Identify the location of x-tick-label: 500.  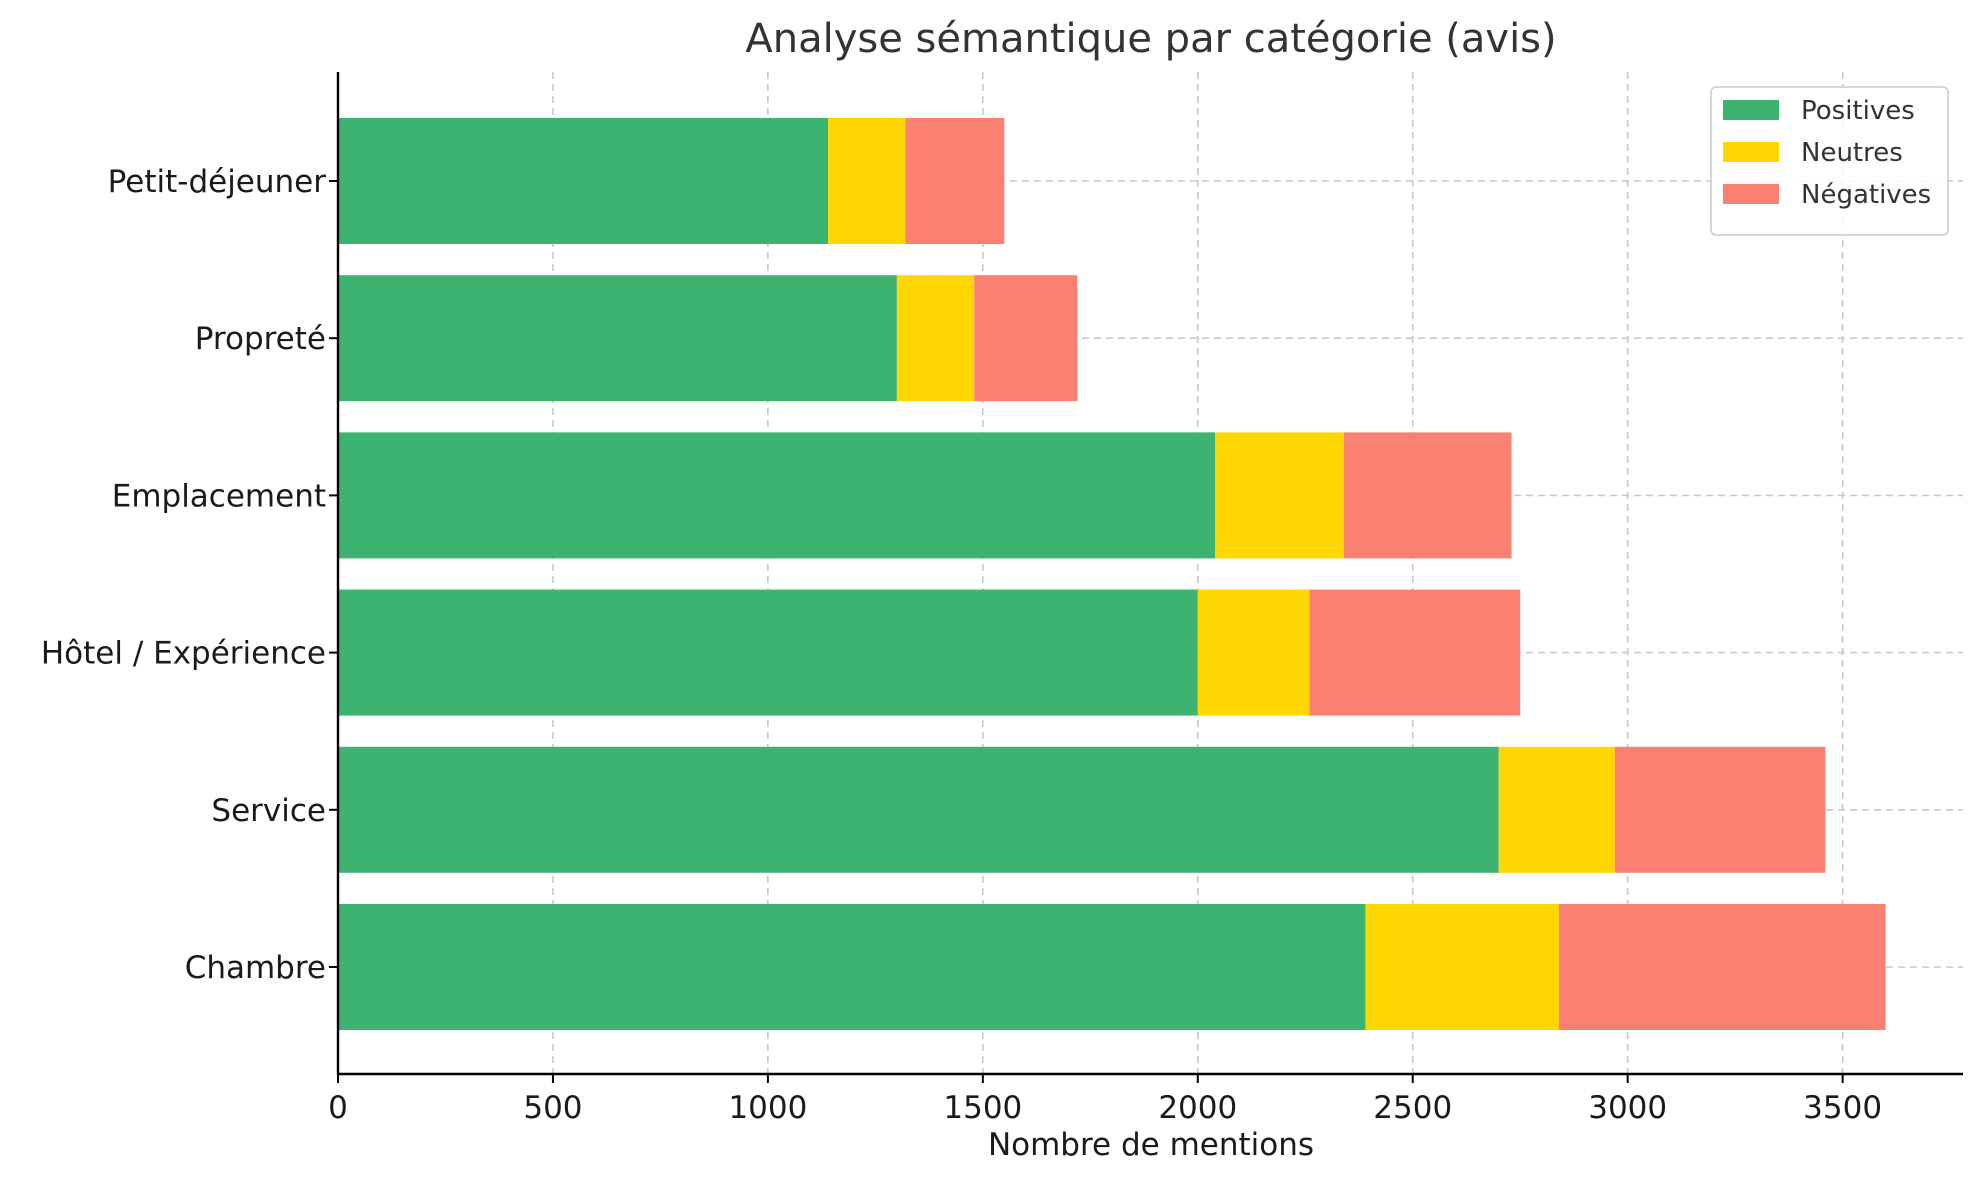
(552, 1108).